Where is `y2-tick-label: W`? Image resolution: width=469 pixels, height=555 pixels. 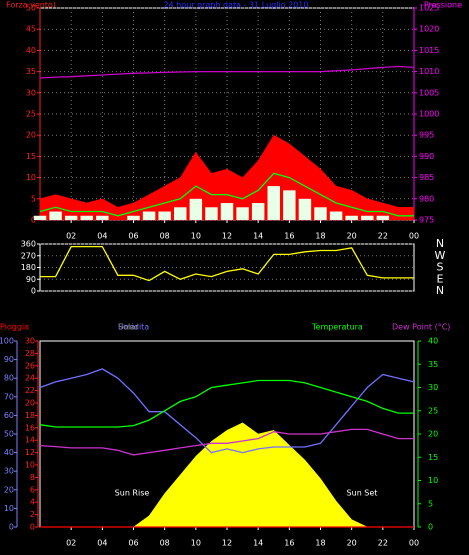
y2-tick-label: W is located at coordinates (440, 255).